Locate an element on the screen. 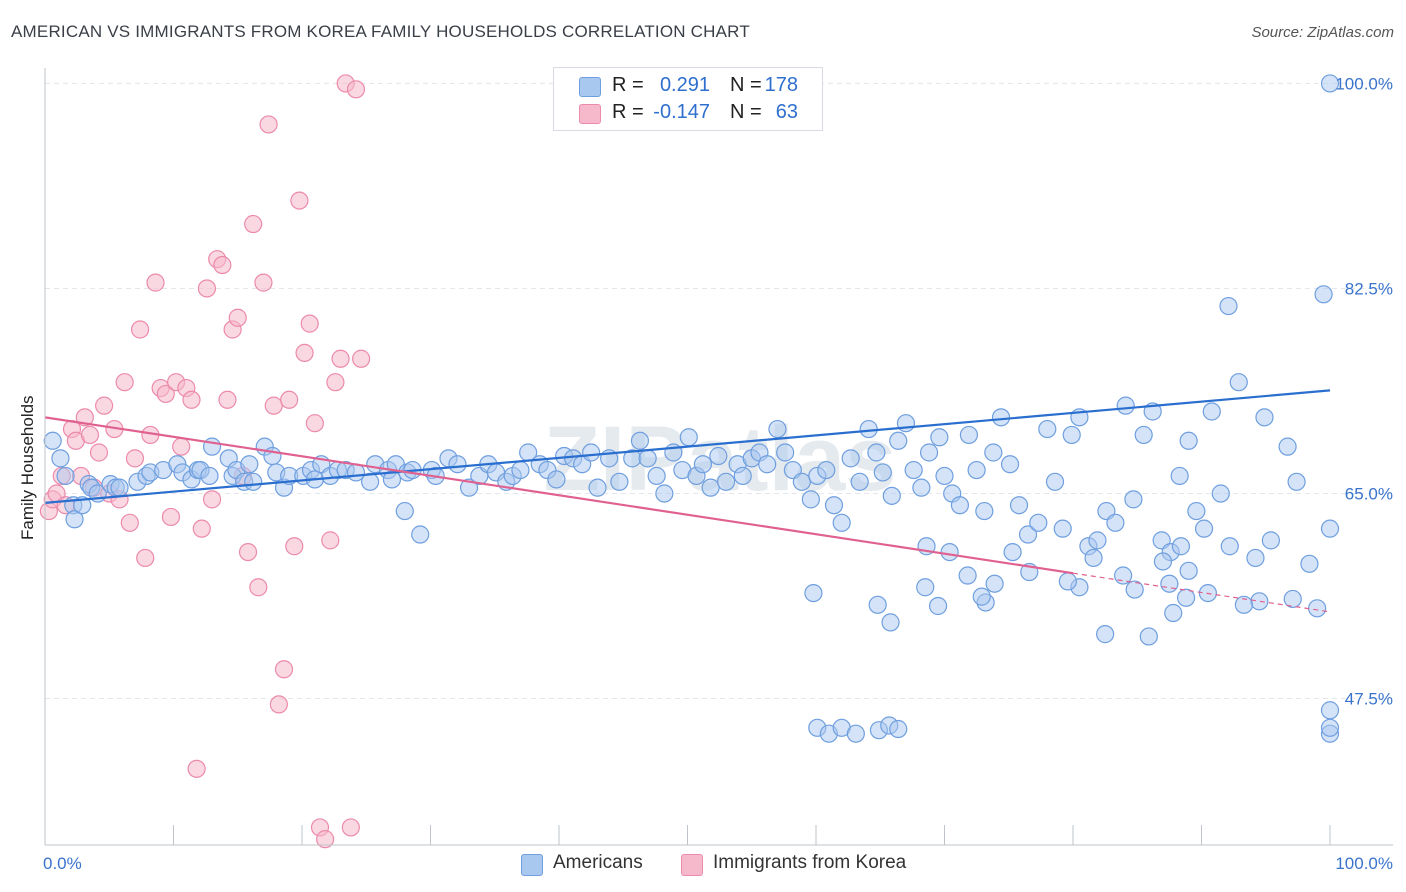 The width and height of the screenshot is (1406, 892). legend-row-americans: R = 0.291 N = 178 is located at coordinates (688, 87).